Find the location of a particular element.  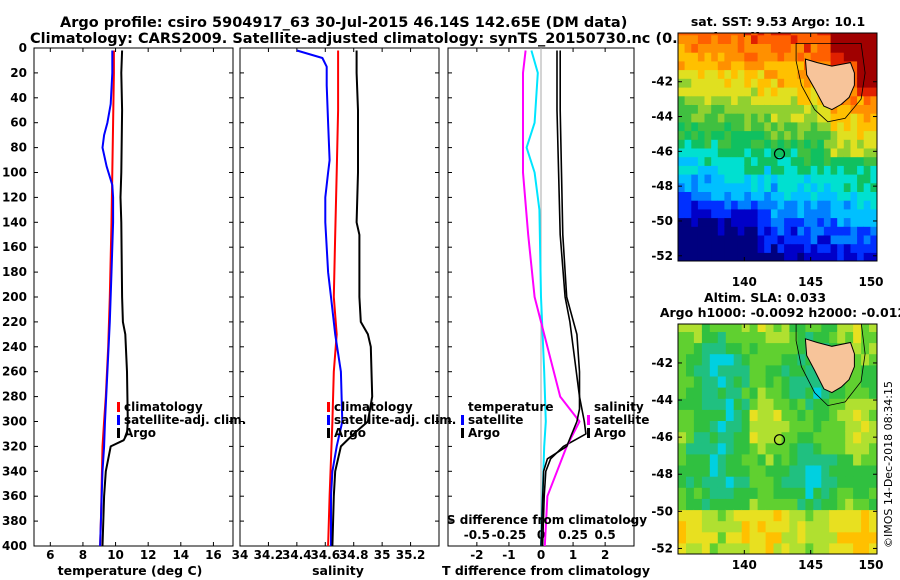

depth-tick-label: 400 is located at coordinates (14, 546).